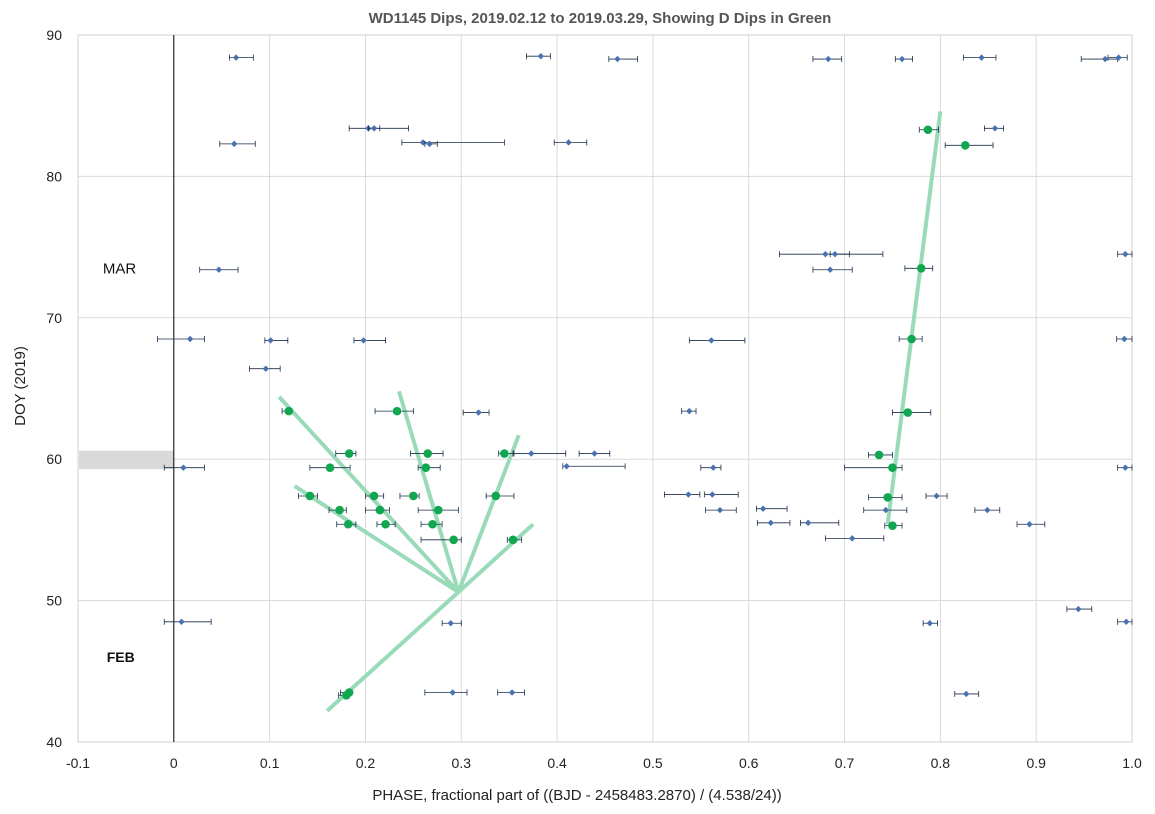 The width and height of the screenshot is (1155, 814). What do you see at coordinates (1132, 763) in the screenshot?
I see `x-tick-label: 1.0` at bounding box center [1132, 763].